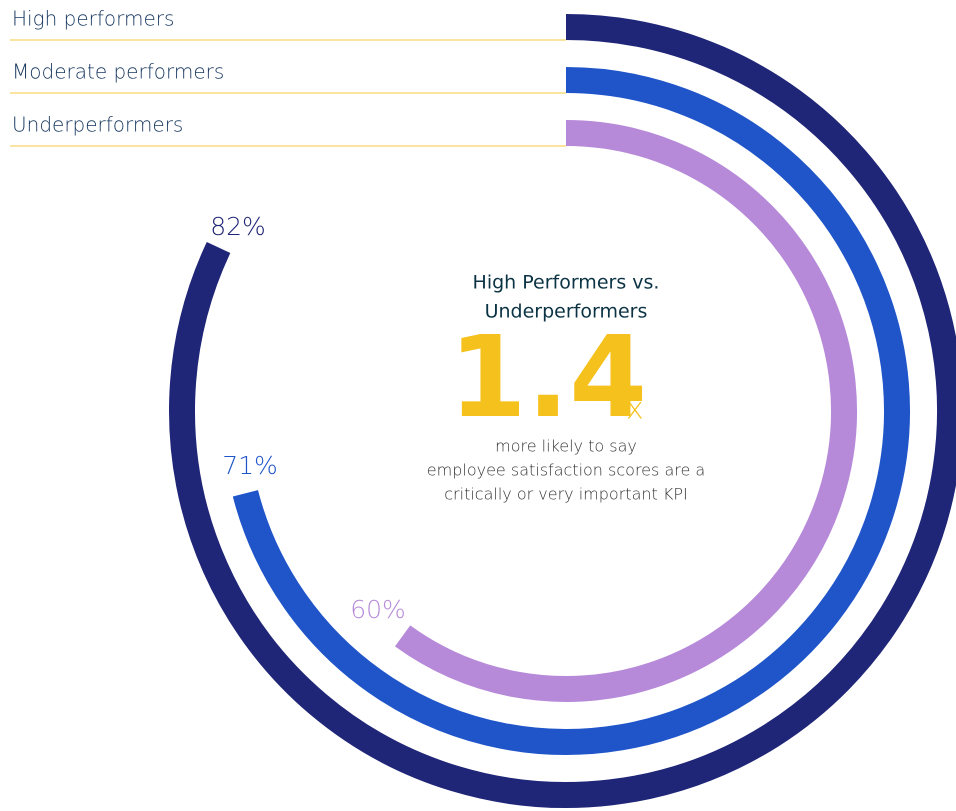 The width and height of the screenshot is (956, 811). I want to click on legend-label: High performers, so click(93, 19).